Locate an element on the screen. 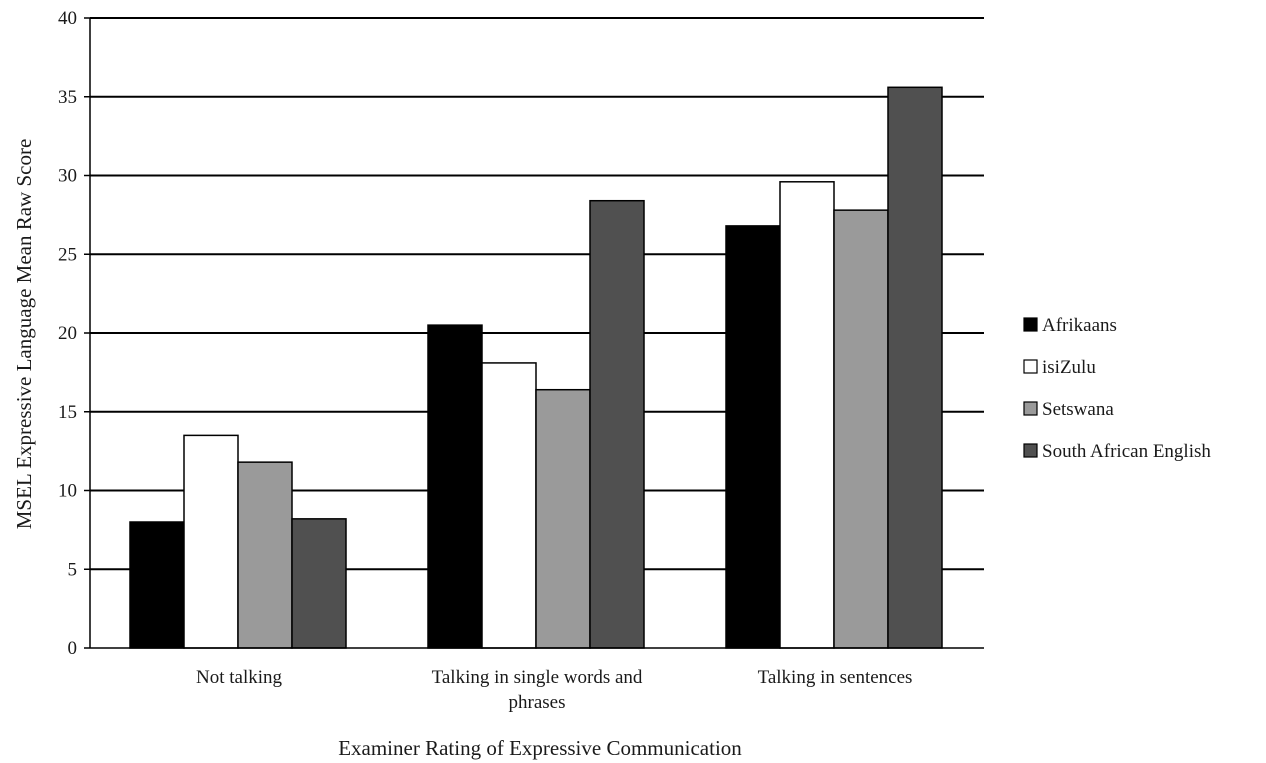  y-tick-label: 25 is located at coordinates (67, 254).